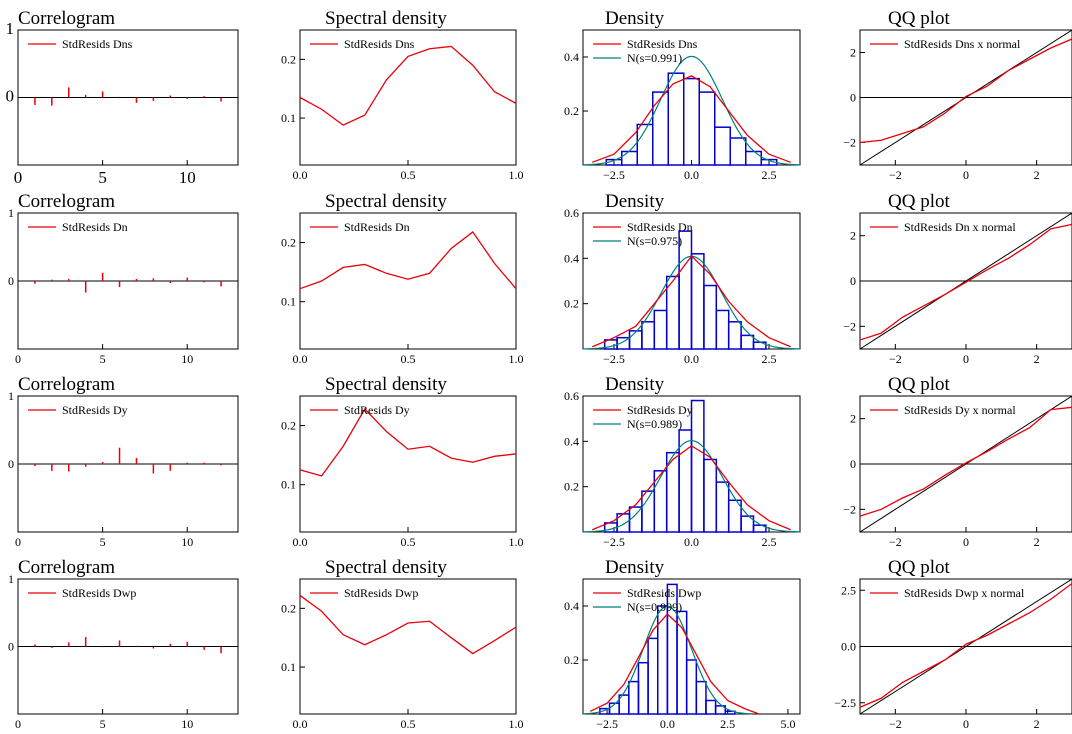 This screenshot has width=1072, height=734. I want to click on y-tick-label: 0.1, so click(288, 118).